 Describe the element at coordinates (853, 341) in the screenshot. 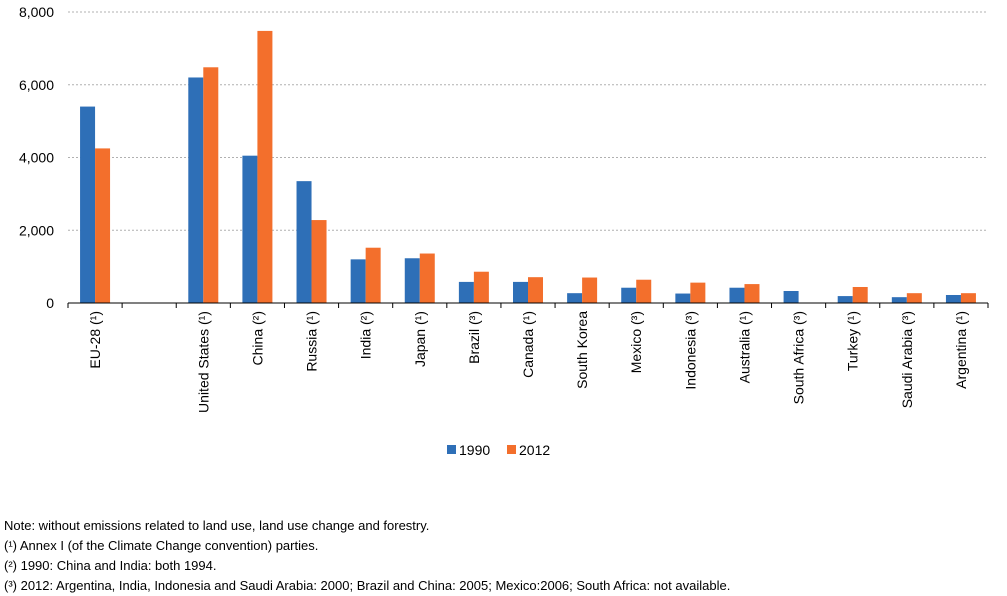

I see `x-tick-label: Turkey (¹)` at that location.